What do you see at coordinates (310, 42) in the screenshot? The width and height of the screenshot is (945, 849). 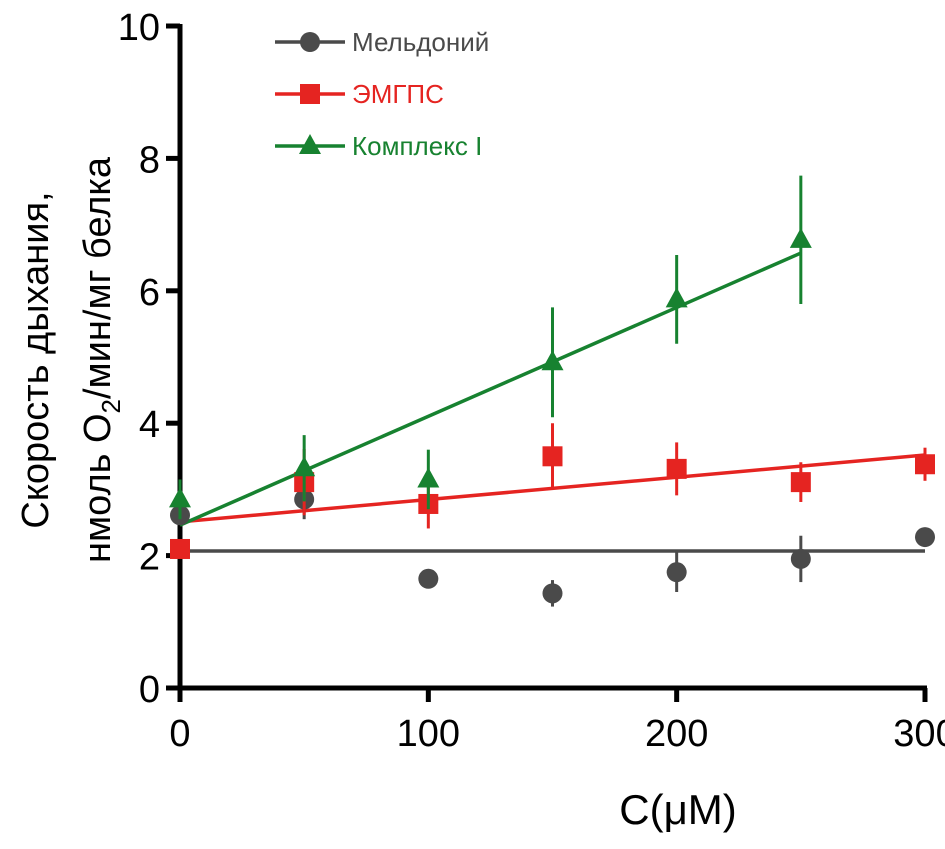 I see `legend-marker-circle` at bounding box center [310, 42].